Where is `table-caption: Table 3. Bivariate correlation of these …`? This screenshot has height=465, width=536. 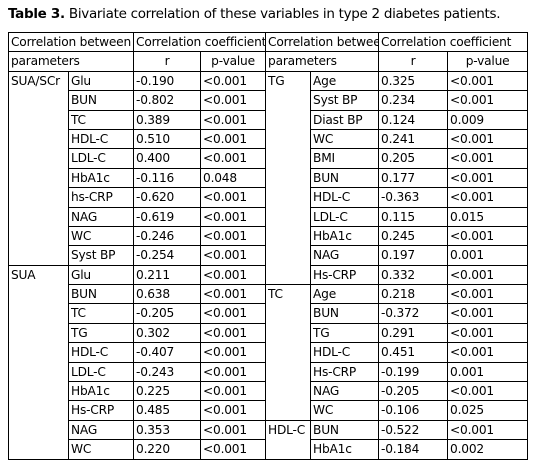 table-caption: Table 3. Bivariate correlation of these … is located at coordinates (254, 14).